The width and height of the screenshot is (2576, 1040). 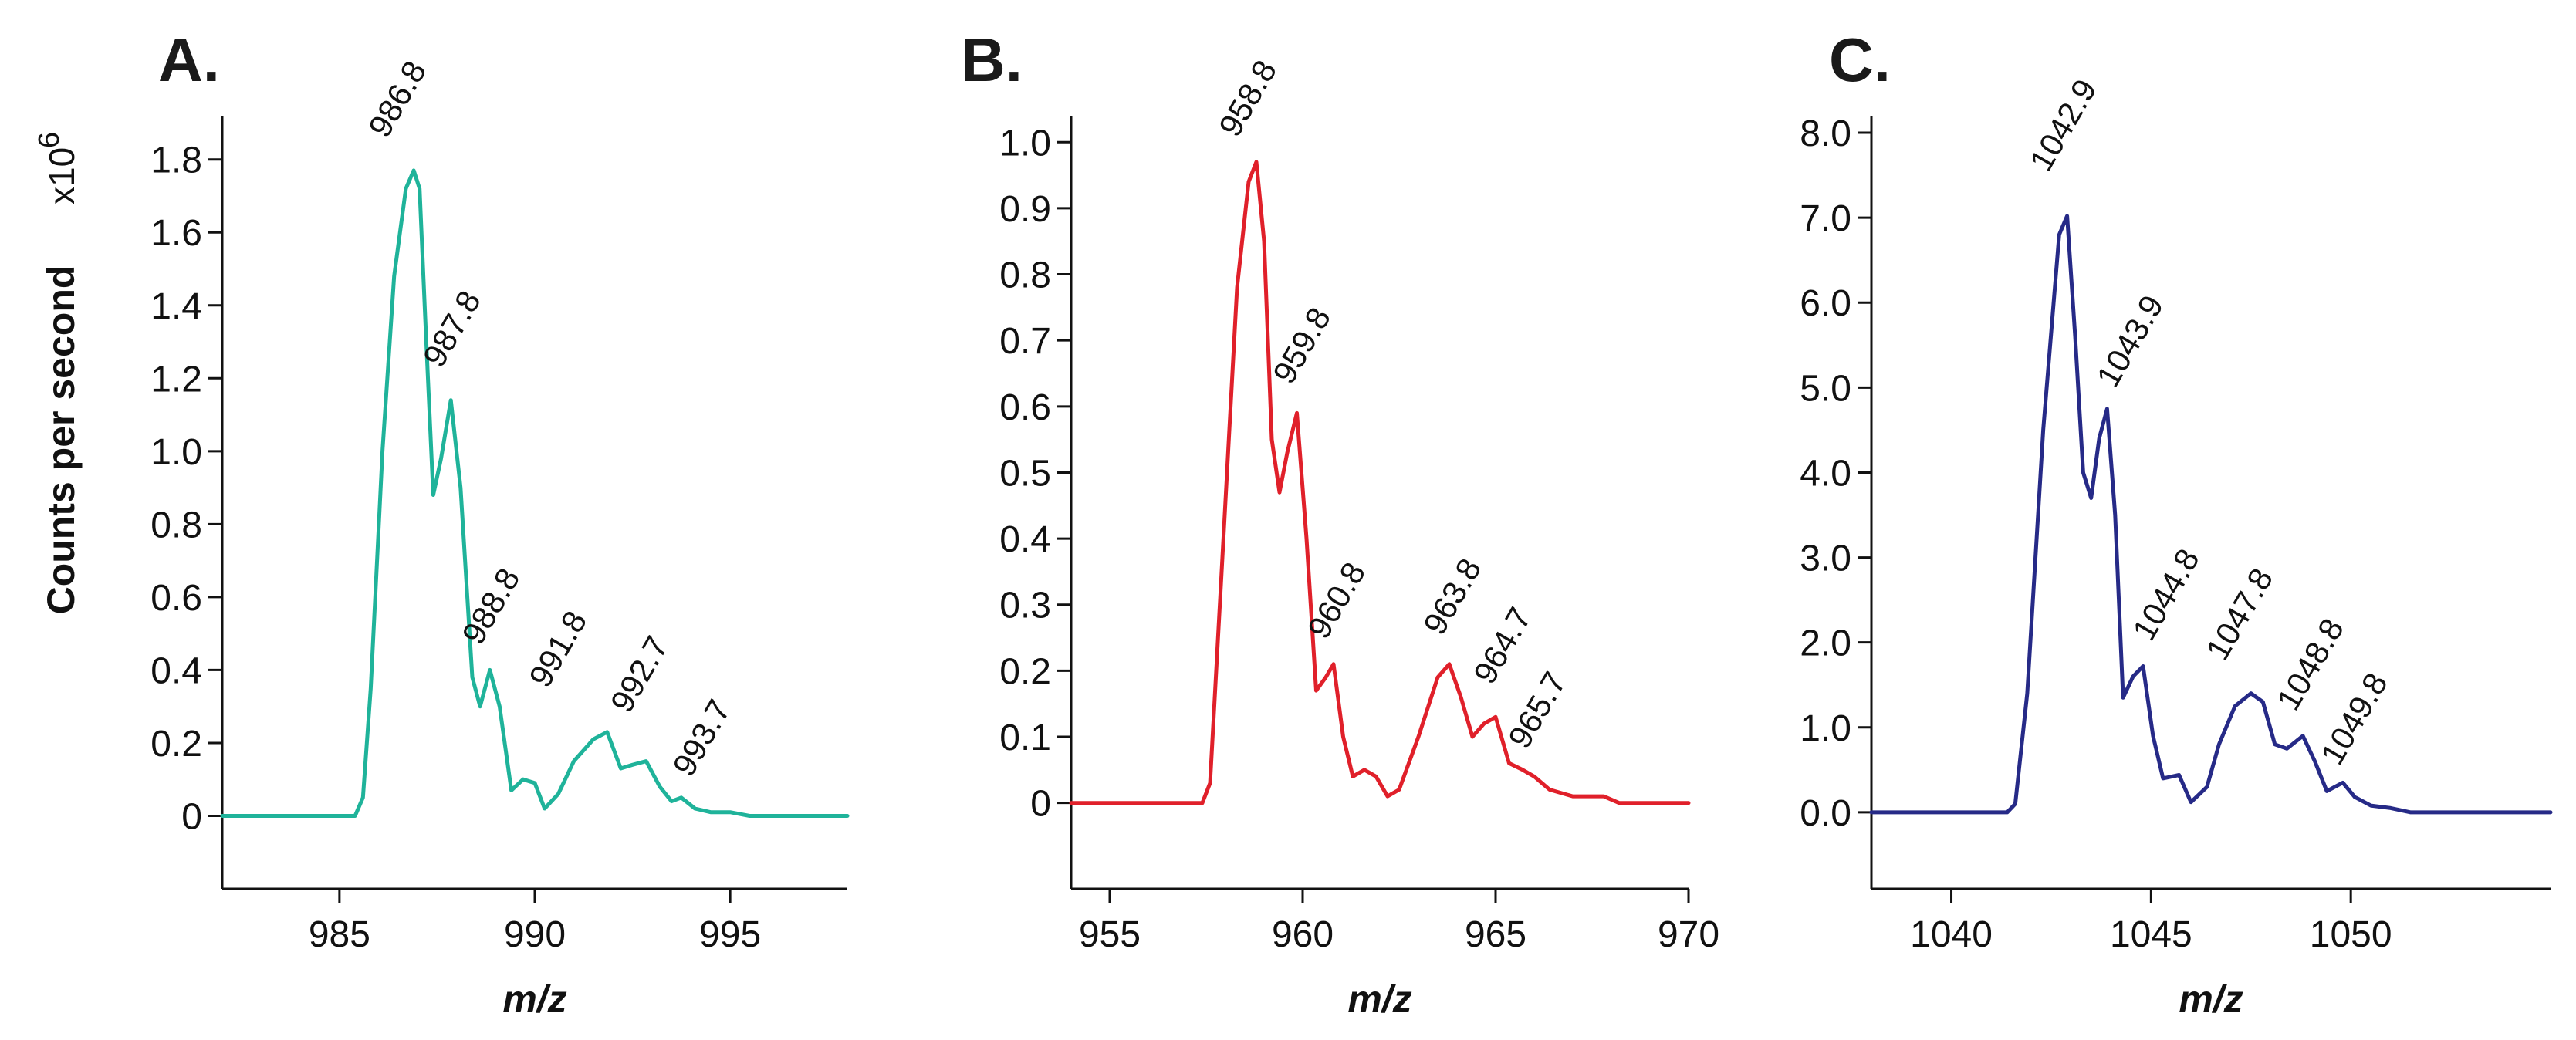 What do you see at coordinates (1025, 738) in the screenshot?
I see `y-tick-label: 0.1` at bounding box center [1025, 738].